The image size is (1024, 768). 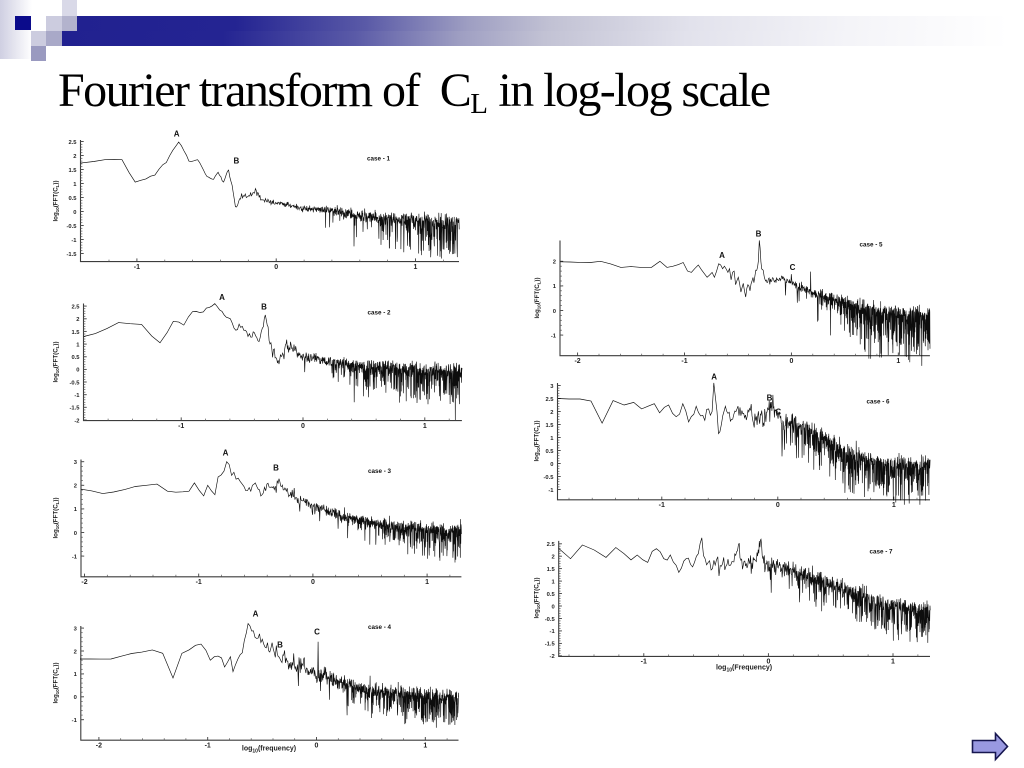 What do you see at coordinates (878, 402) in the screenshot?
I see `svg-text: case - 6` at bounding box center [878, 402].